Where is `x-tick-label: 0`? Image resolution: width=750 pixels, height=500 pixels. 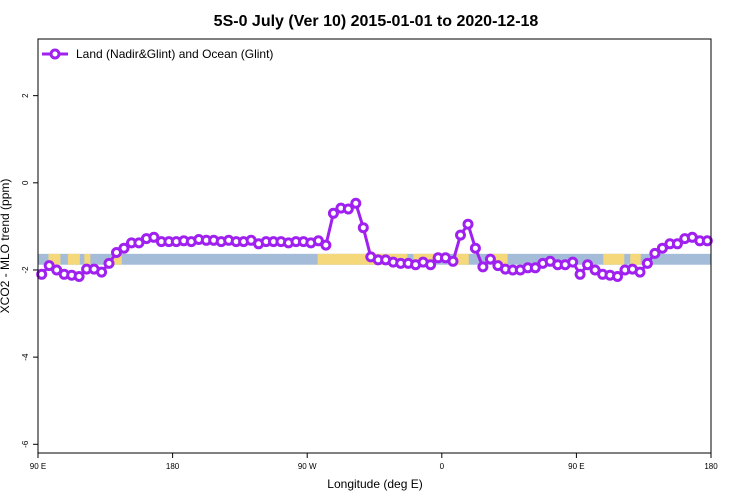 x-tick-label: 0 is located at coordinates (442, 466).